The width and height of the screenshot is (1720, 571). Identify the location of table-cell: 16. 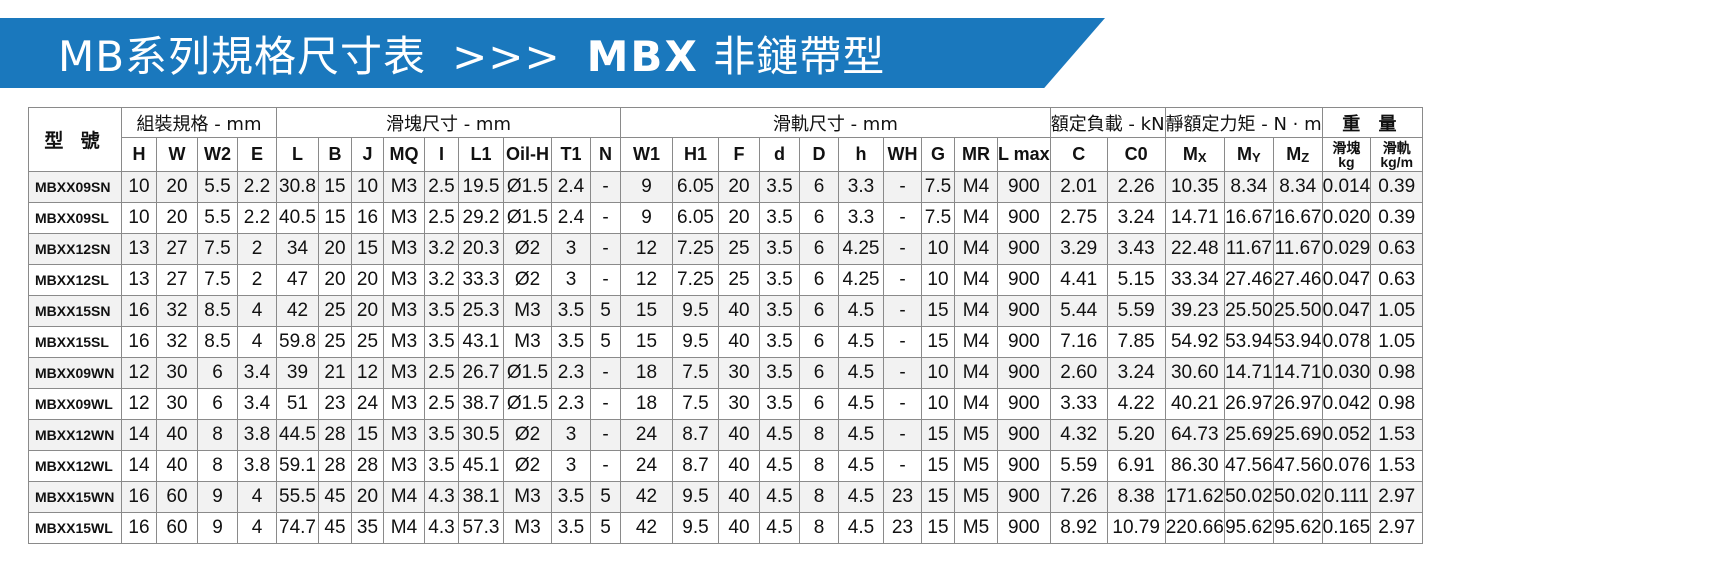
(139, 311).